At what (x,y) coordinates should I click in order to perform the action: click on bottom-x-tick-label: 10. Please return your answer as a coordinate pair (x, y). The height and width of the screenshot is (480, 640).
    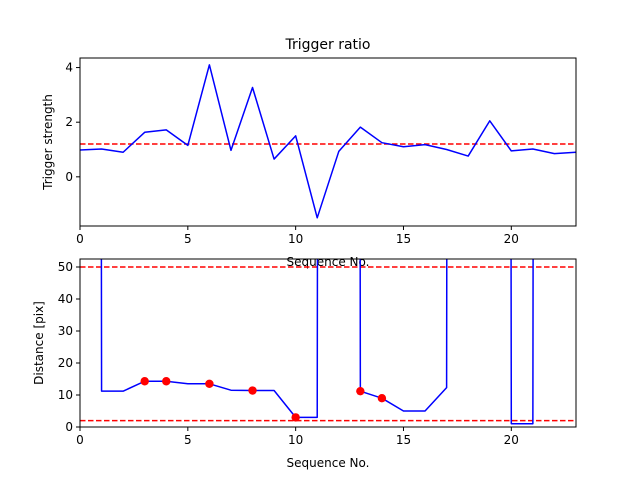
    Looking at the image, I should click on (295, 440).